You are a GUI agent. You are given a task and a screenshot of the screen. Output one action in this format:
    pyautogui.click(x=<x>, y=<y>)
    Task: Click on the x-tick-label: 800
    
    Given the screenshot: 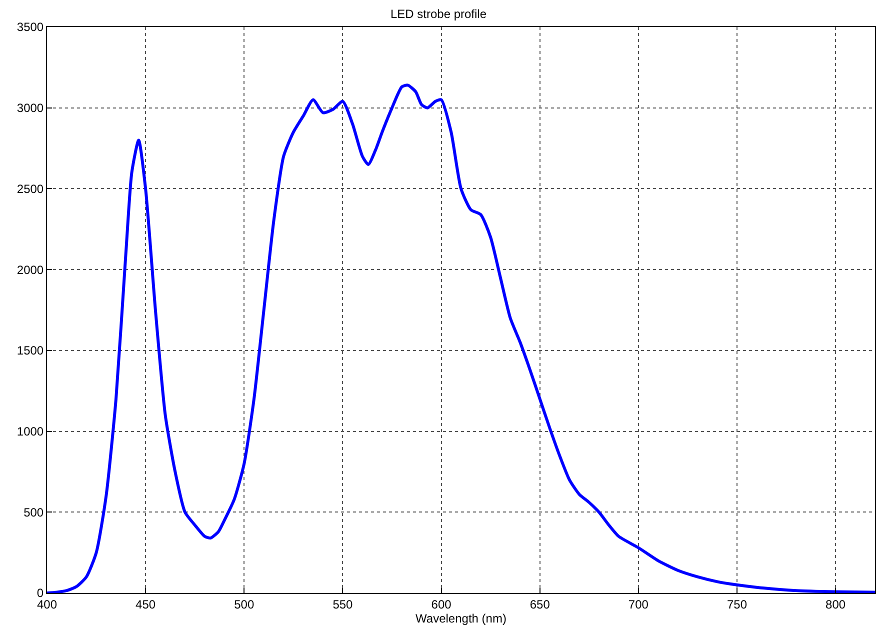 What is the action you would take?
    pyautogui.click(x=836, y=604)
    